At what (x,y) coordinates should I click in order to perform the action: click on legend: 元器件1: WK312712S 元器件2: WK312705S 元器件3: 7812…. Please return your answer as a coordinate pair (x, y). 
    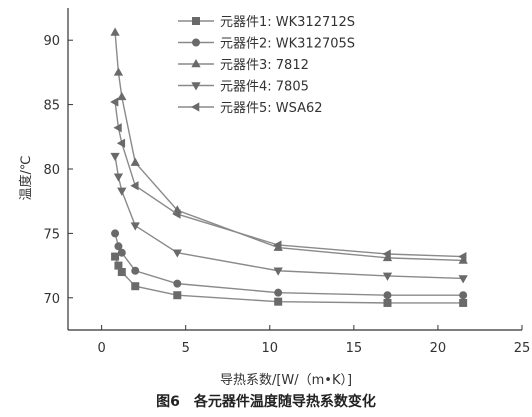
    Looking at the image, I should click on (266, 65).